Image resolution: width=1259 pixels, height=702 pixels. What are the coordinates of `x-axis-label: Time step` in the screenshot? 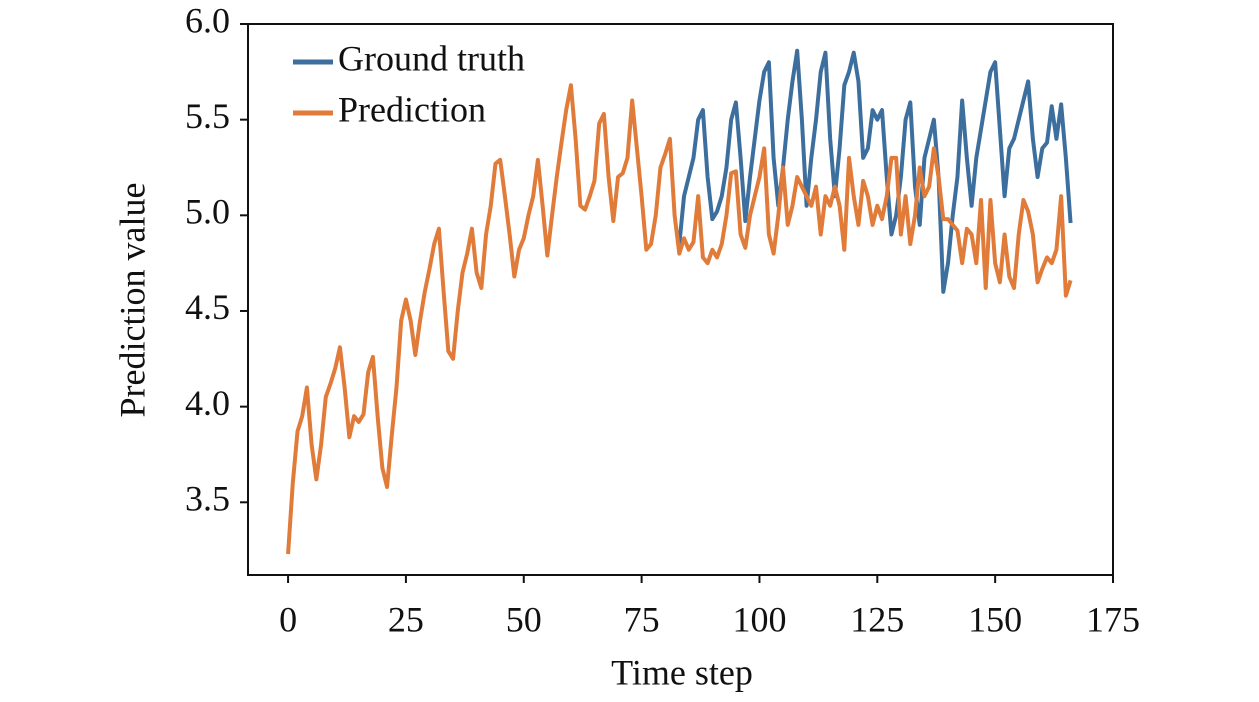 It's located at (682, 672).